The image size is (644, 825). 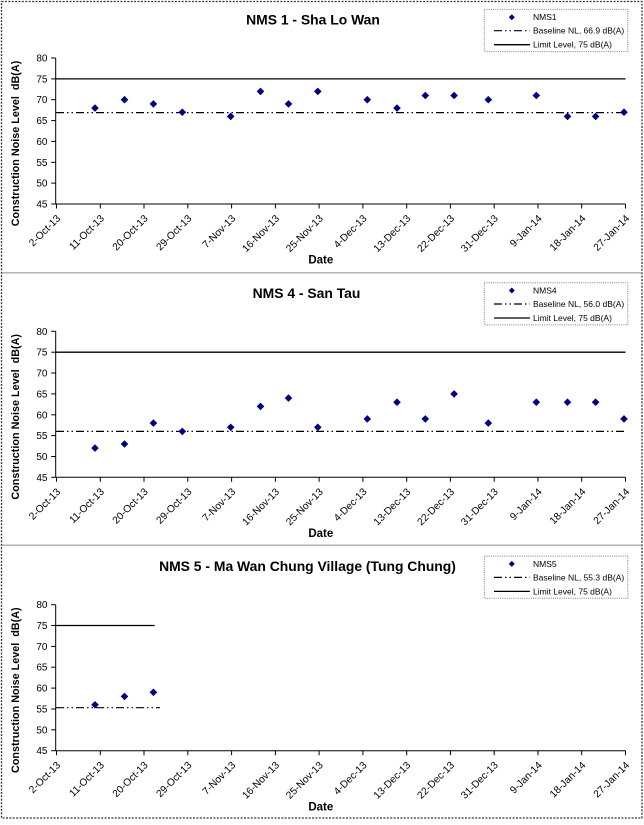 I want to click on svg-text: NMS 1 - Sha Lo Wan, so click(x=313, y=20).